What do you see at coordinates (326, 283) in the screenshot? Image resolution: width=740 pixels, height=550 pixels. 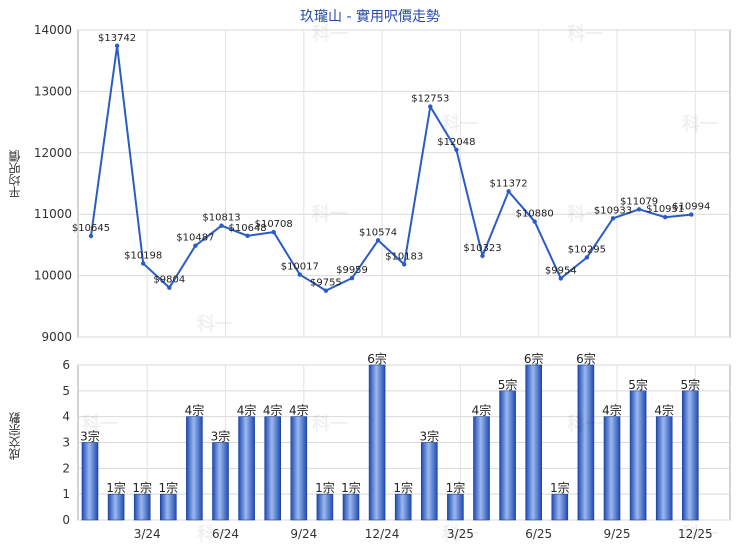 I see `line-data-label: $9755` at bounding box center [326, 283].